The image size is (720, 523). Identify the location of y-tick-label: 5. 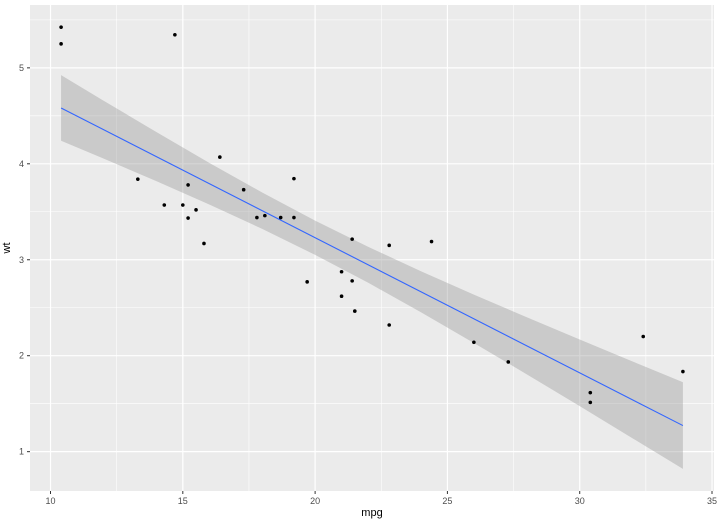
(21, 68).